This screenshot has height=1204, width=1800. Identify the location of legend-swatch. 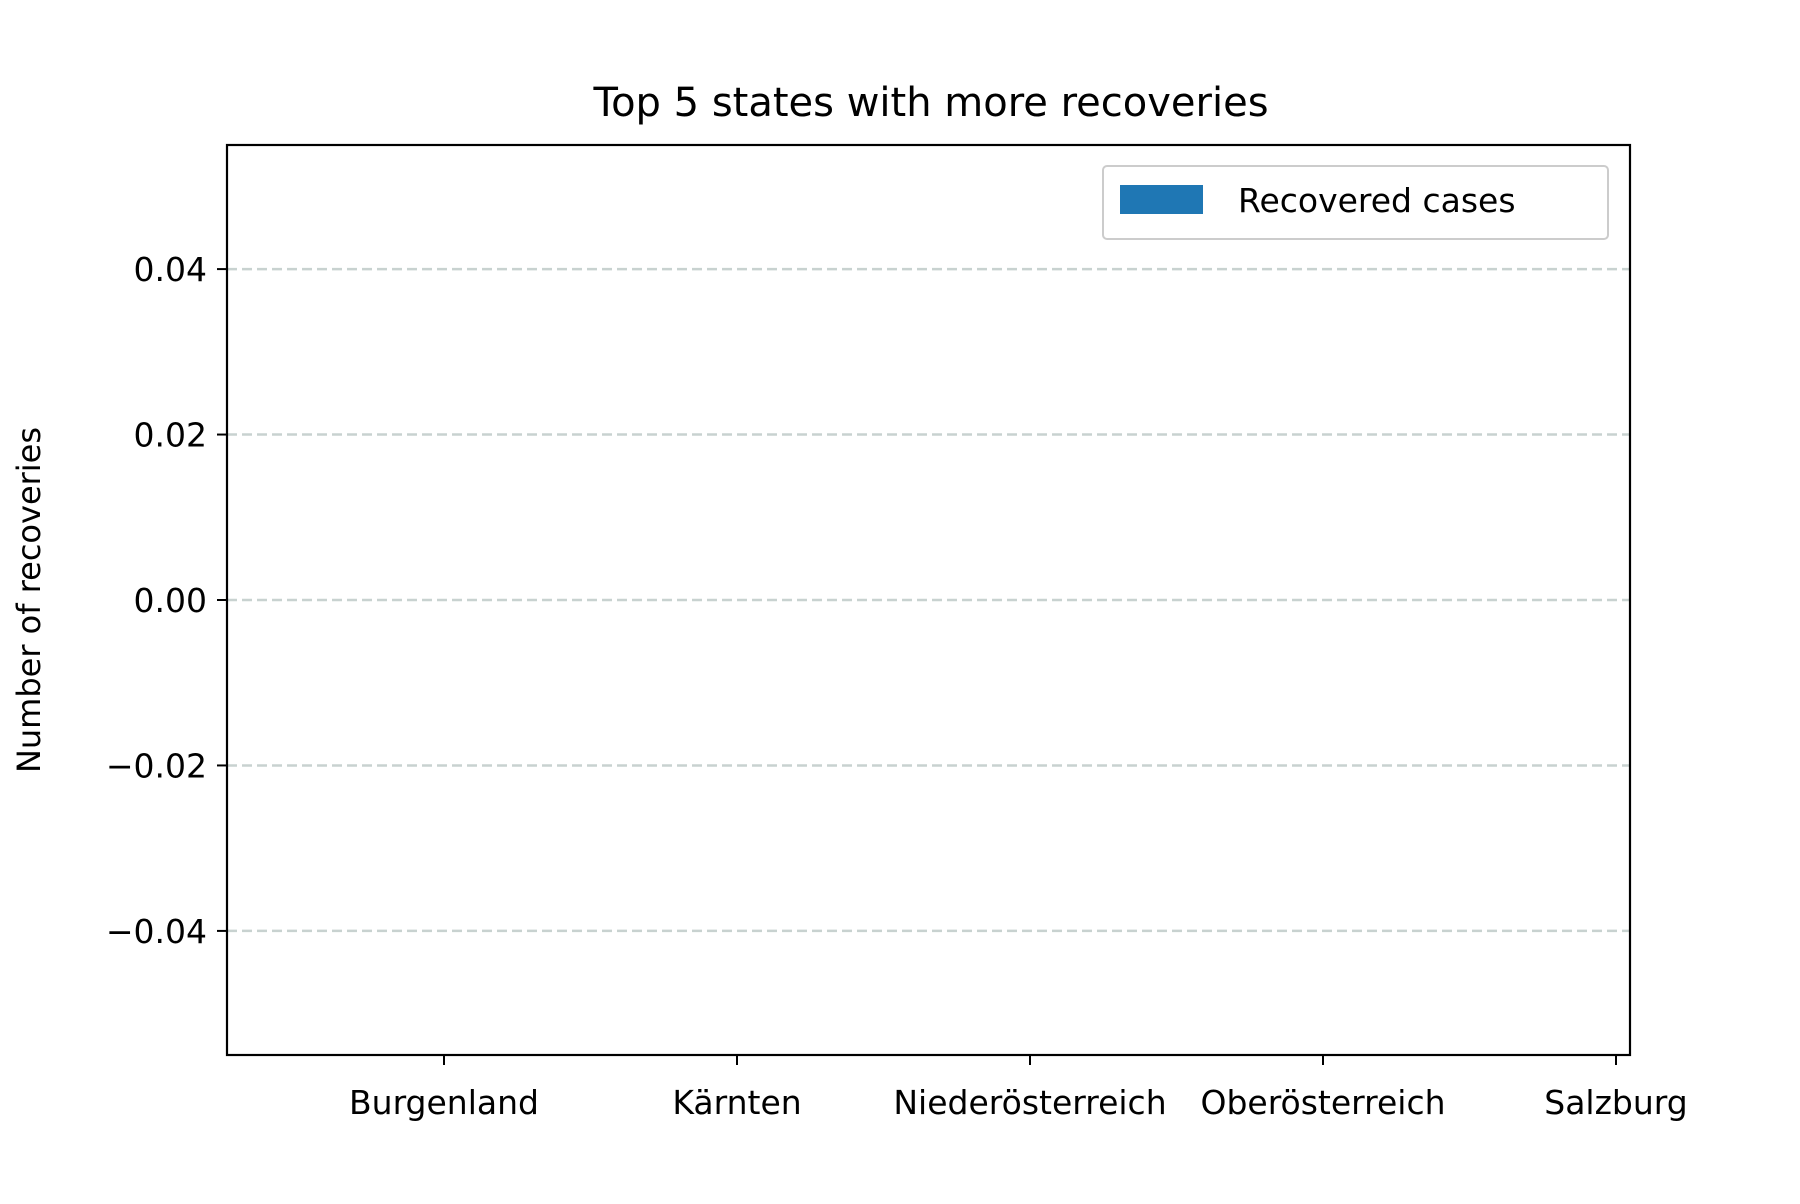
(1161, 199).